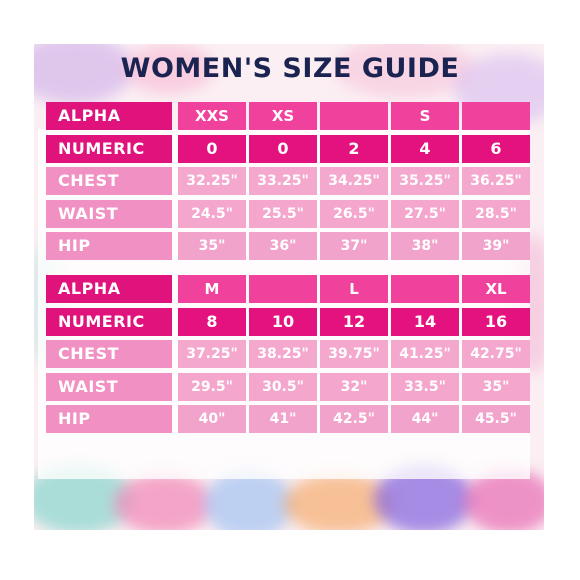 The height and width of the screenshot is (580, 580). What do you see at coordinates (496, 321) in the screenshot?
I see `table-cell: 16` at bounding box center [496, 321].